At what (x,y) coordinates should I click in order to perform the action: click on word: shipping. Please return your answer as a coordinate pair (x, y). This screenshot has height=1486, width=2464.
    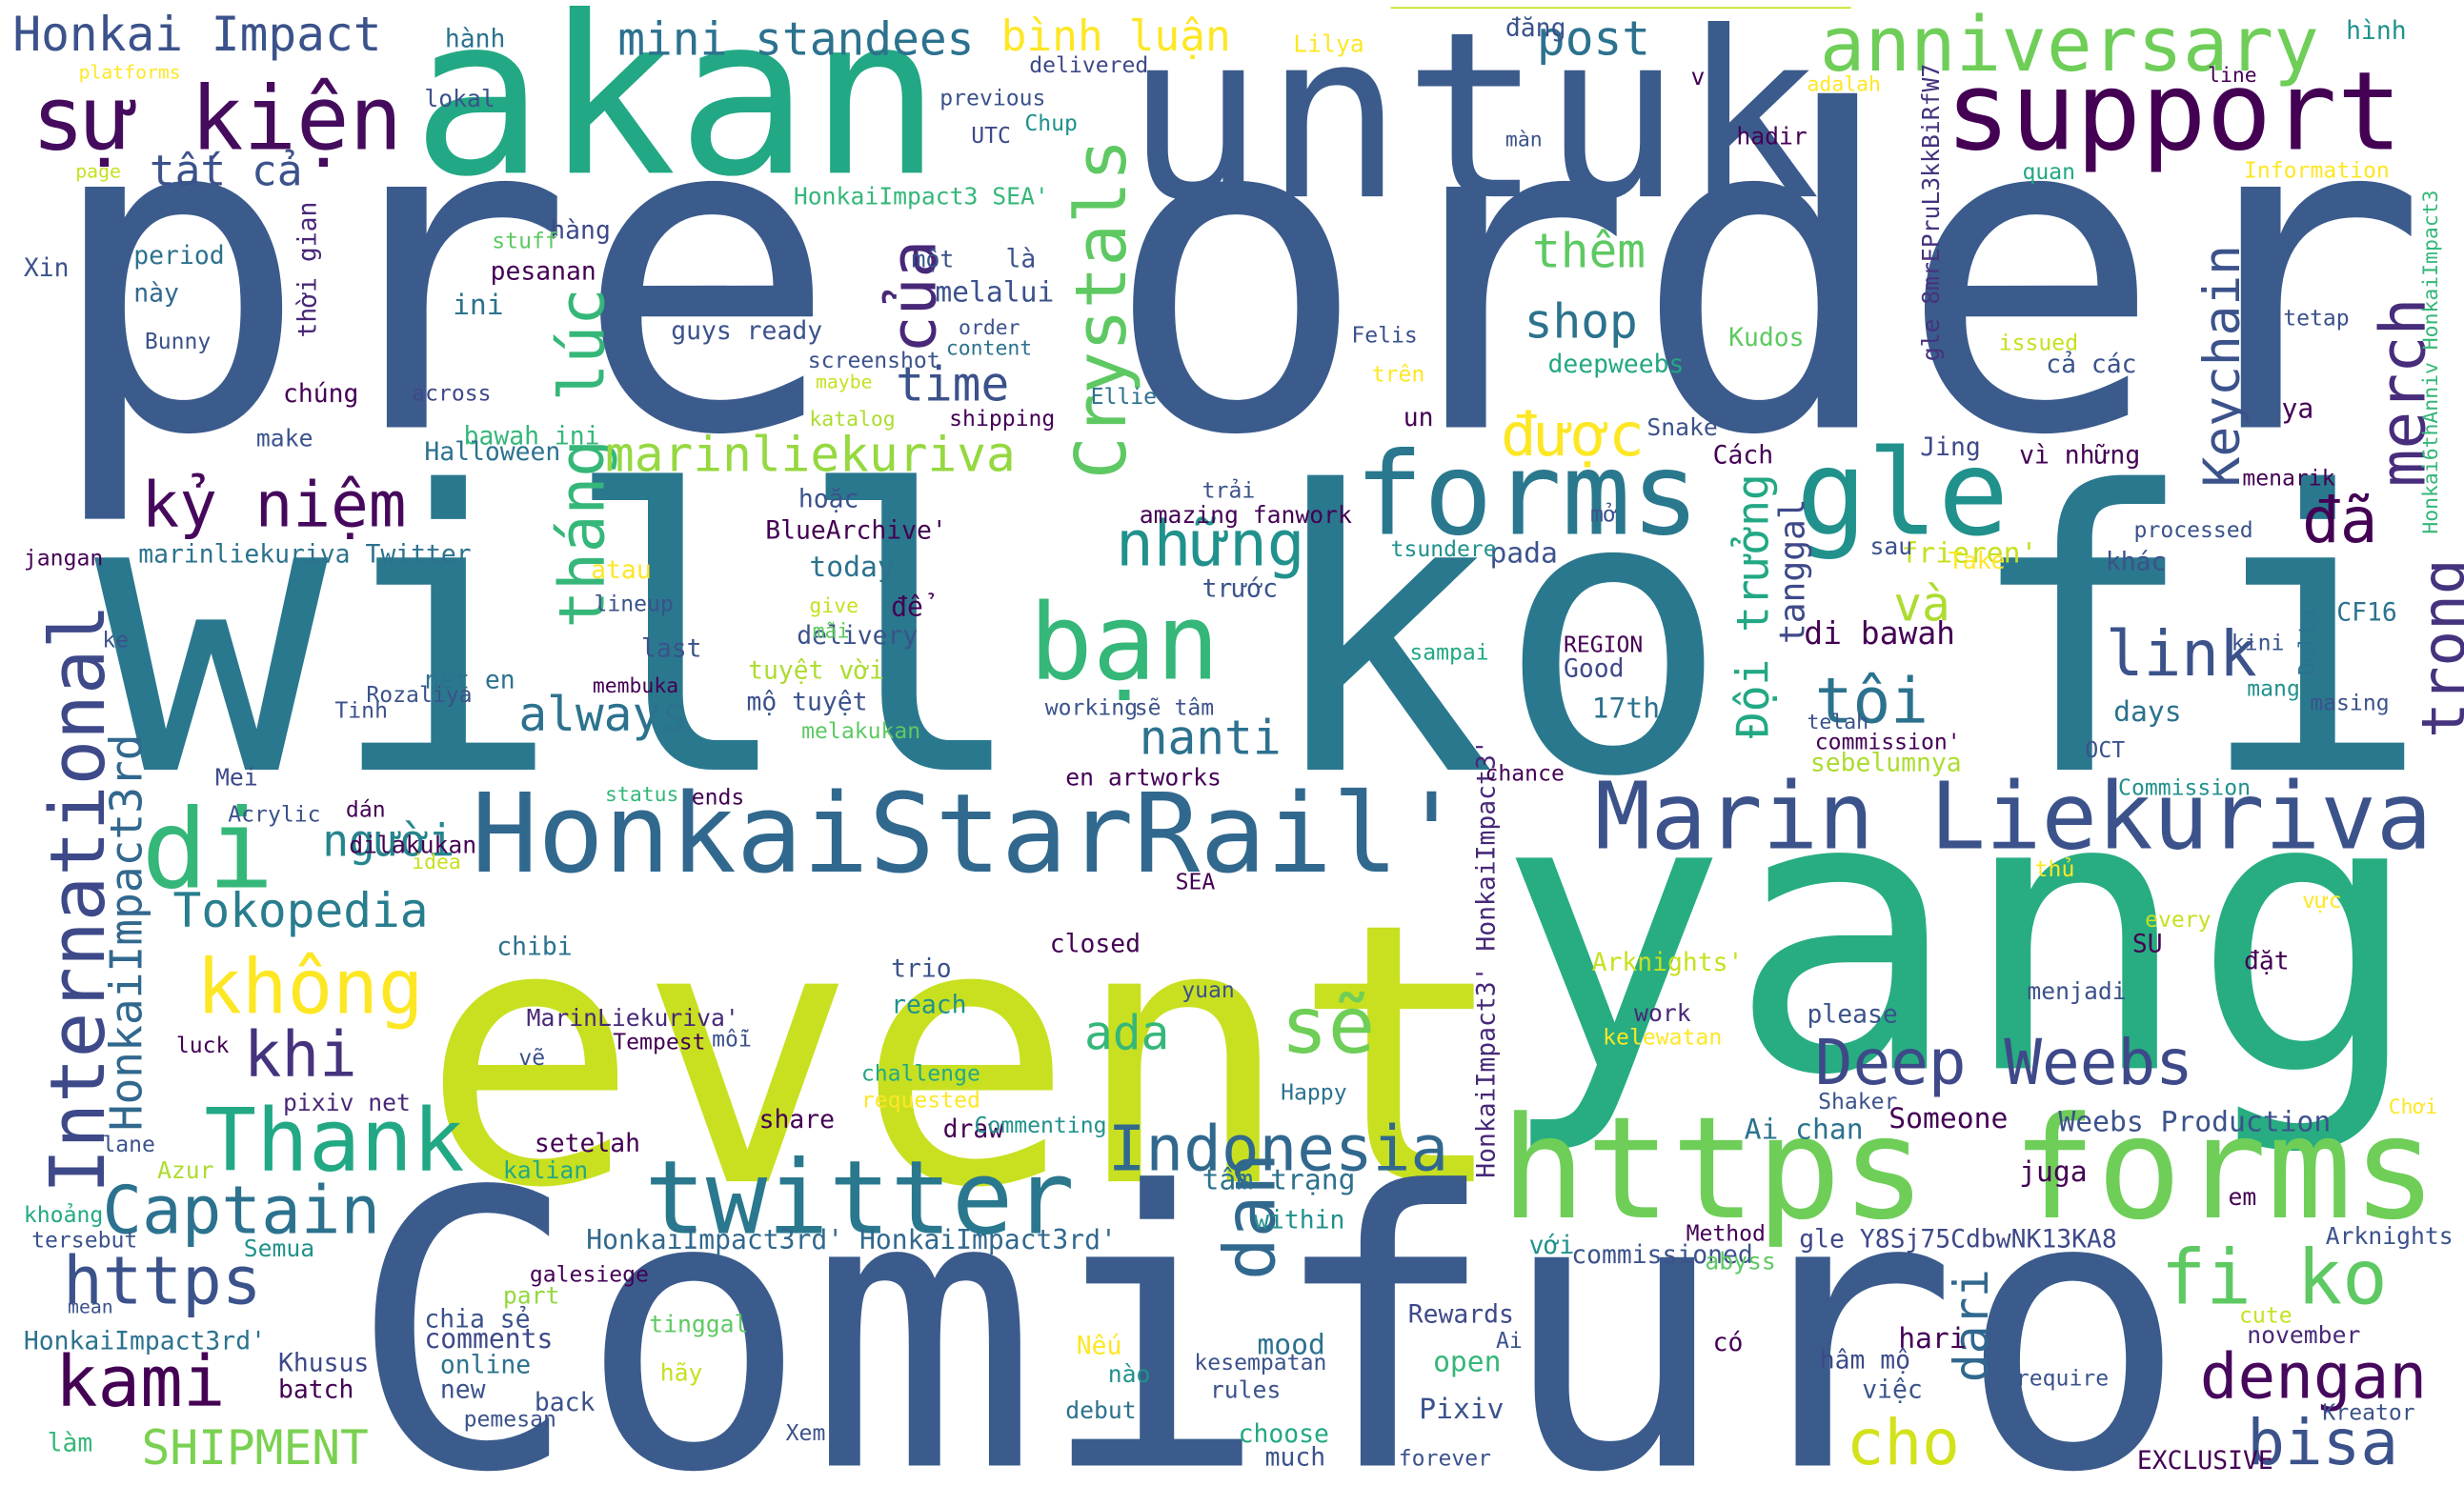
    Looking at the image, I should click on (1002, 419).